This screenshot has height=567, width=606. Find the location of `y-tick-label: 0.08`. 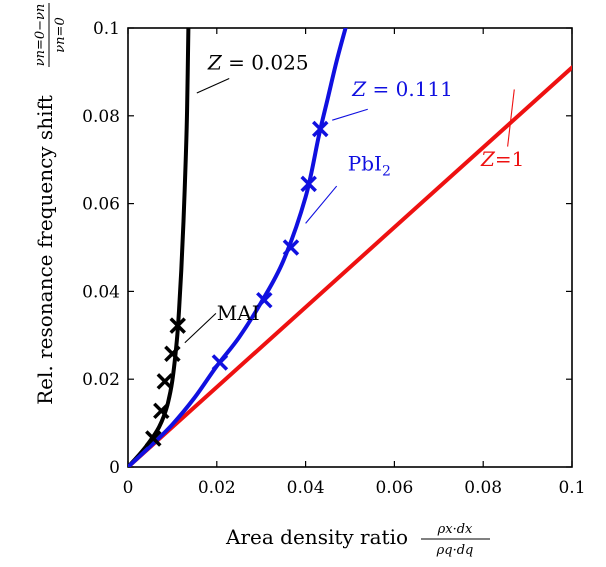

y-tick-label: 0.08 is located at coordinates (101, 117).